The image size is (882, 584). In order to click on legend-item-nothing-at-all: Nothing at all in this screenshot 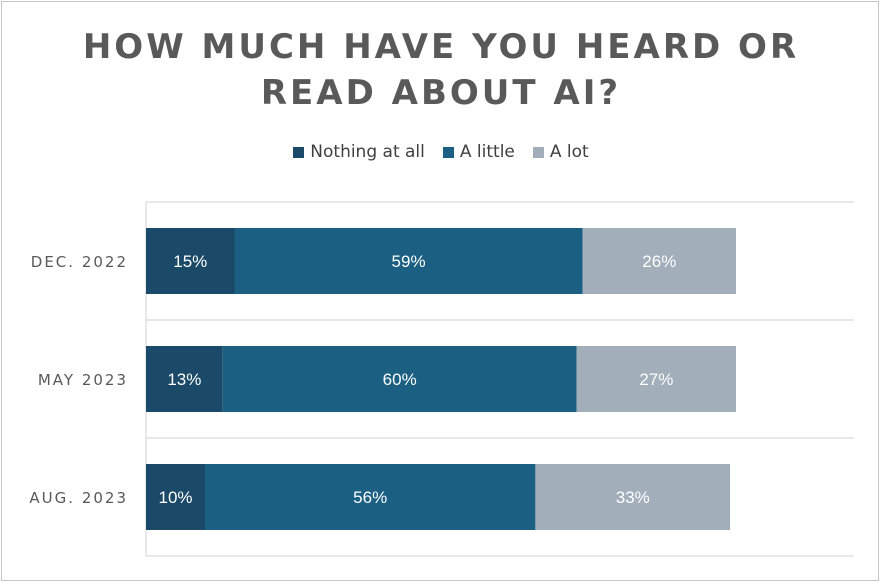, I will do `click(359, 152)`.